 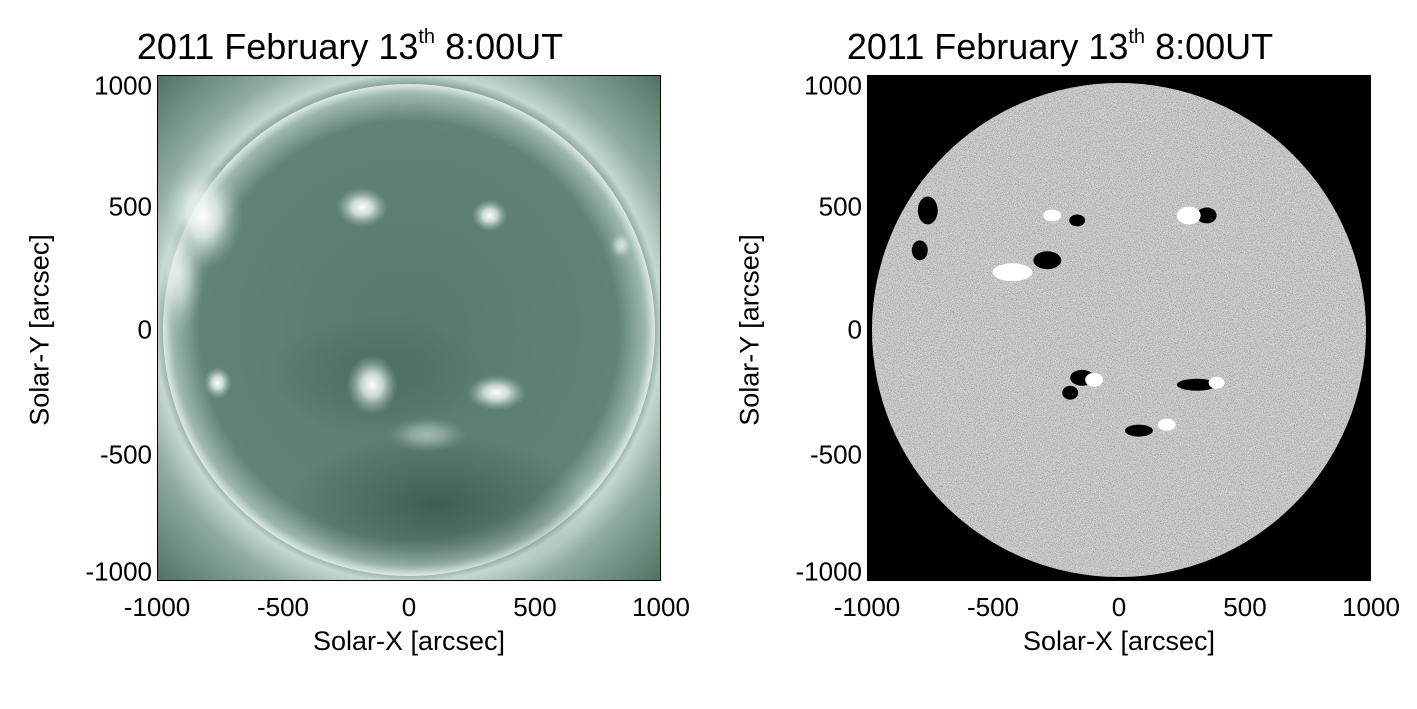 I want to click on magnetogram-ytick: 0, so click(x=854, y=329).